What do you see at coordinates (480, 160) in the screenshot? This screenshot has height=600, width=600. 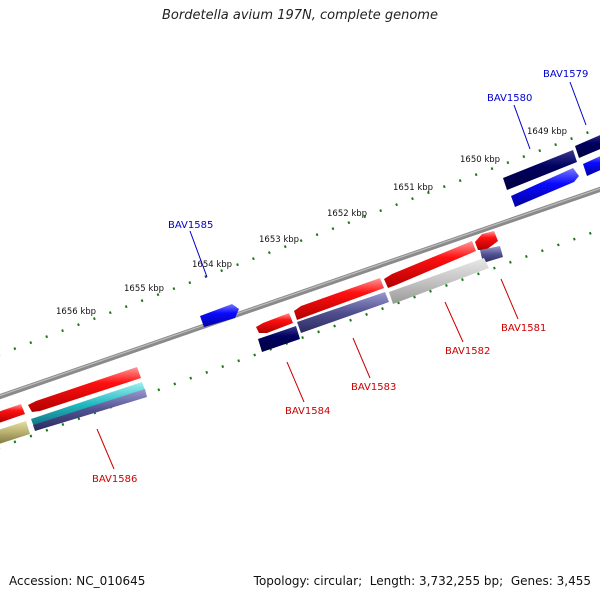 I see `kbp-label-1650: 1650 kbp` at bounding box center [480, 160].